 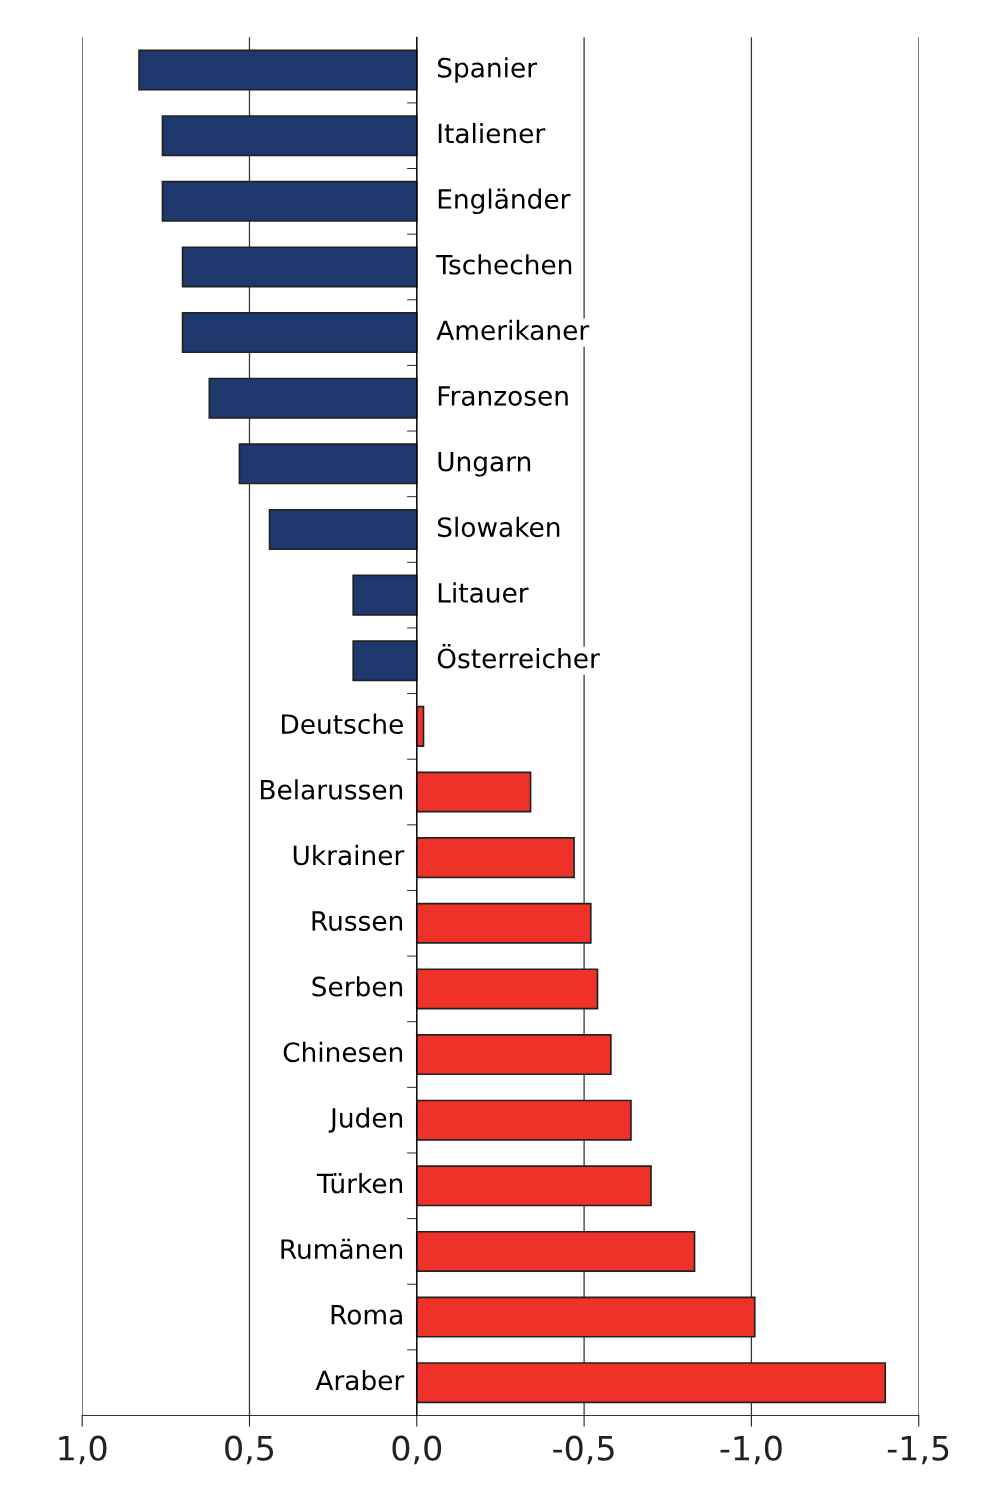 I want to click on y-tick-label: Roma, so click(x=366, y=1315).